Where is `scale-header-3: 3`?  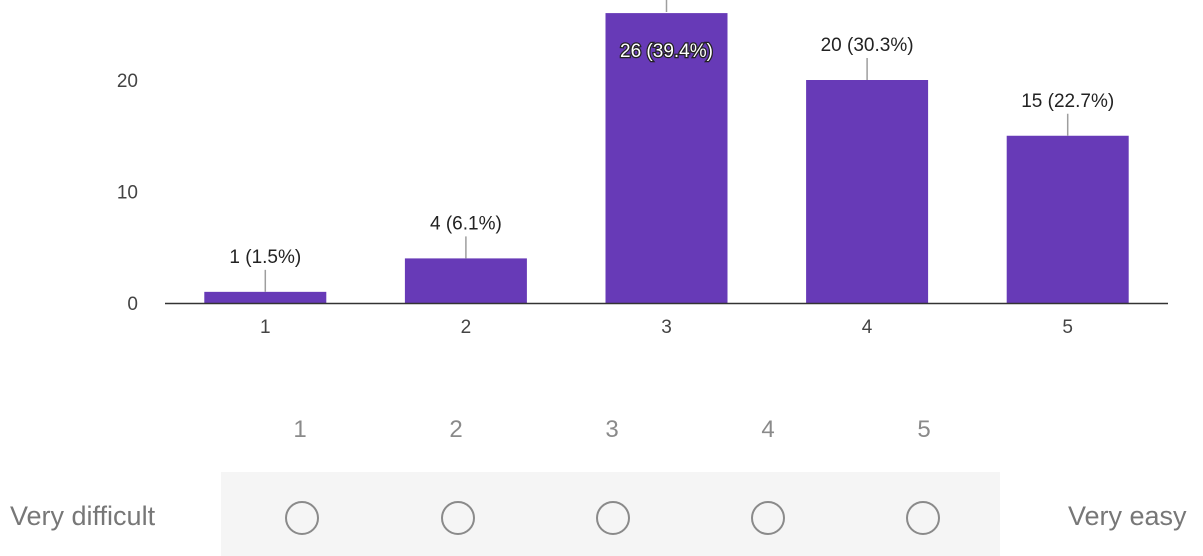 scale-header-3: 3 is located at coordinates (612, 429).